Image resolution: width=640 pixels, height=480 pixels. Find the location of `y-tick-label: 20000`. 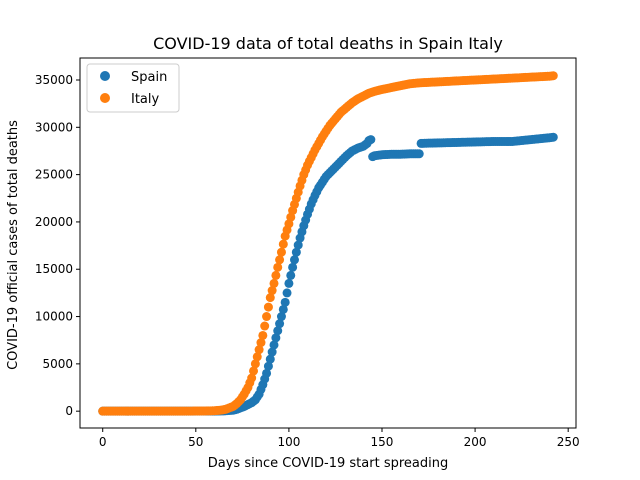

y-tick-label: 20000 is located at coordinates (54, 222).